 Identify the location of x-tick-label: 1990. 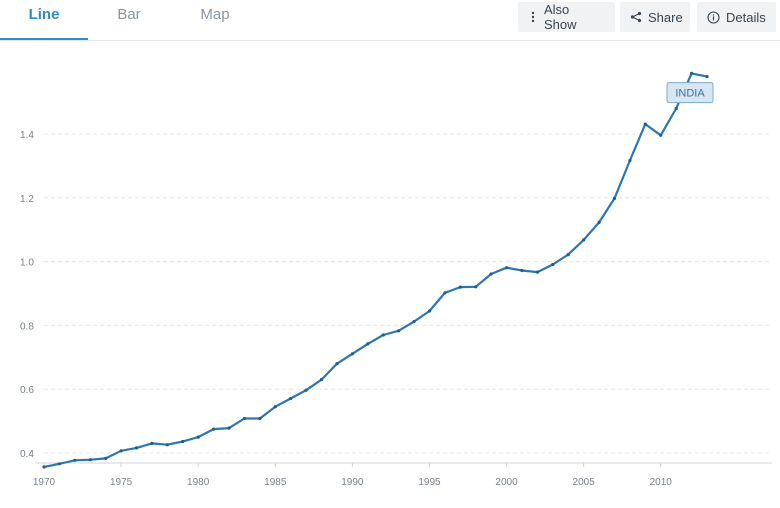
(352, 482).